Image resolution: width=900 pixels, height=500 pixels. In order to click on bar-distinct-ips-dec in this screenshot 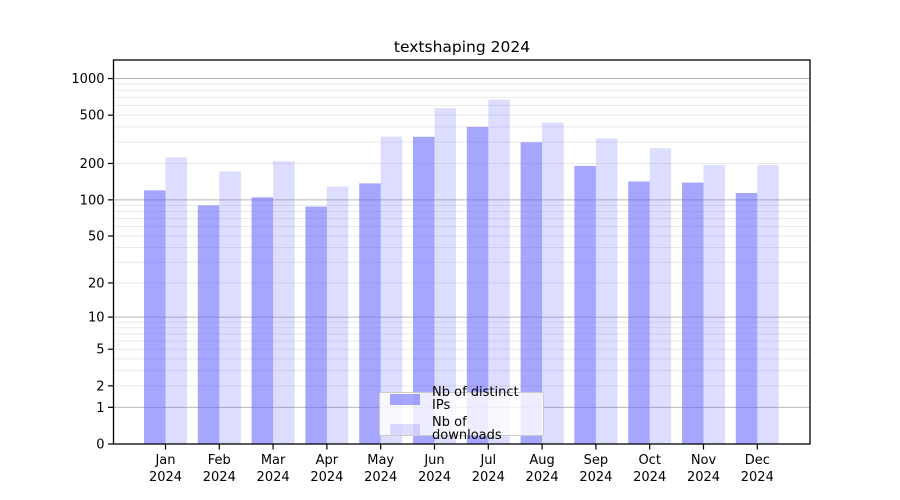, I will do `click(746, 318)`.